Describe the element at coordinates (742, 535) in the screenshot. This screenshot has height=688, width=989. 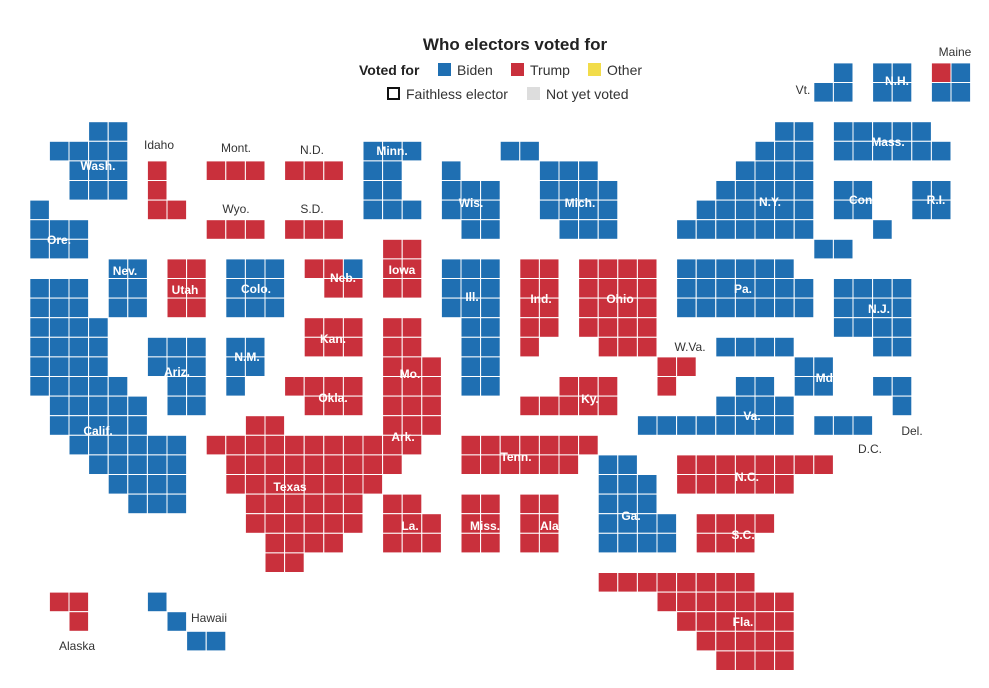
I see `state-label-sc: S.C.` at that location.